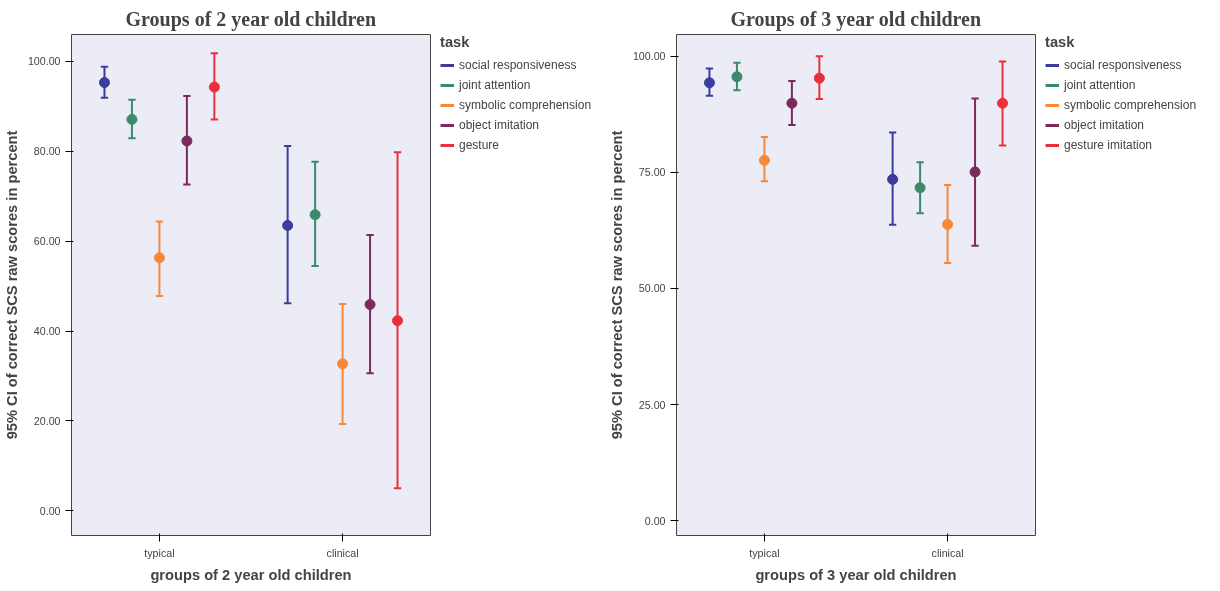 The image size is (1220, 591). I want to click on y-tick-label: 40.00, so click(47, 331).